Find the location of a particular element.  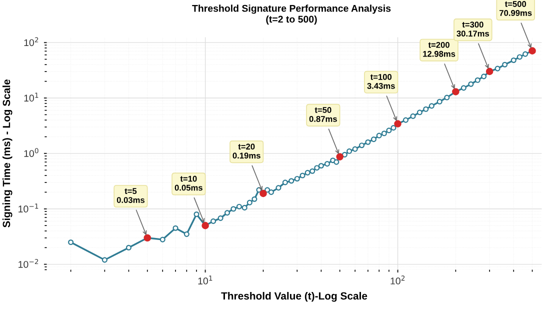

y-axis-title: Signing Time (ms) - Log Scale is located at coordinates (7, 154).